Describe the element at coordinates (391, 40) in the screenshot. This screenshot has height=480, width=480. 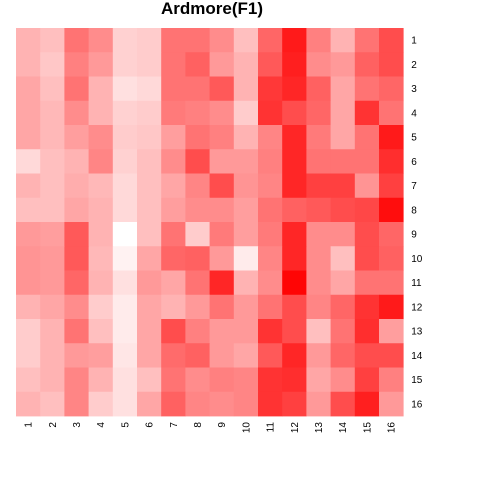
I see `heatmap-cell-r1-c16` at that location.